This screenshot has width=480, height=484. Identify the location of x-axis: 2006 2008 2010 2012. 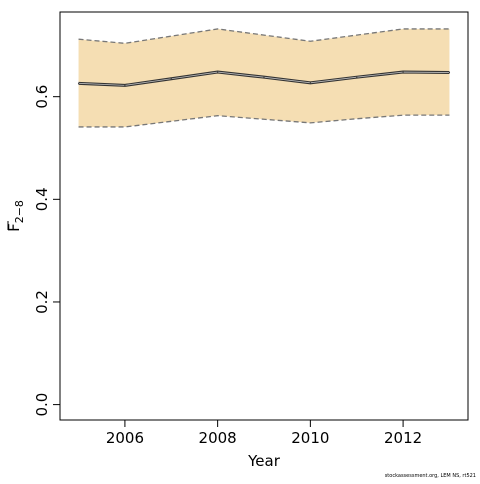
(264, 433).